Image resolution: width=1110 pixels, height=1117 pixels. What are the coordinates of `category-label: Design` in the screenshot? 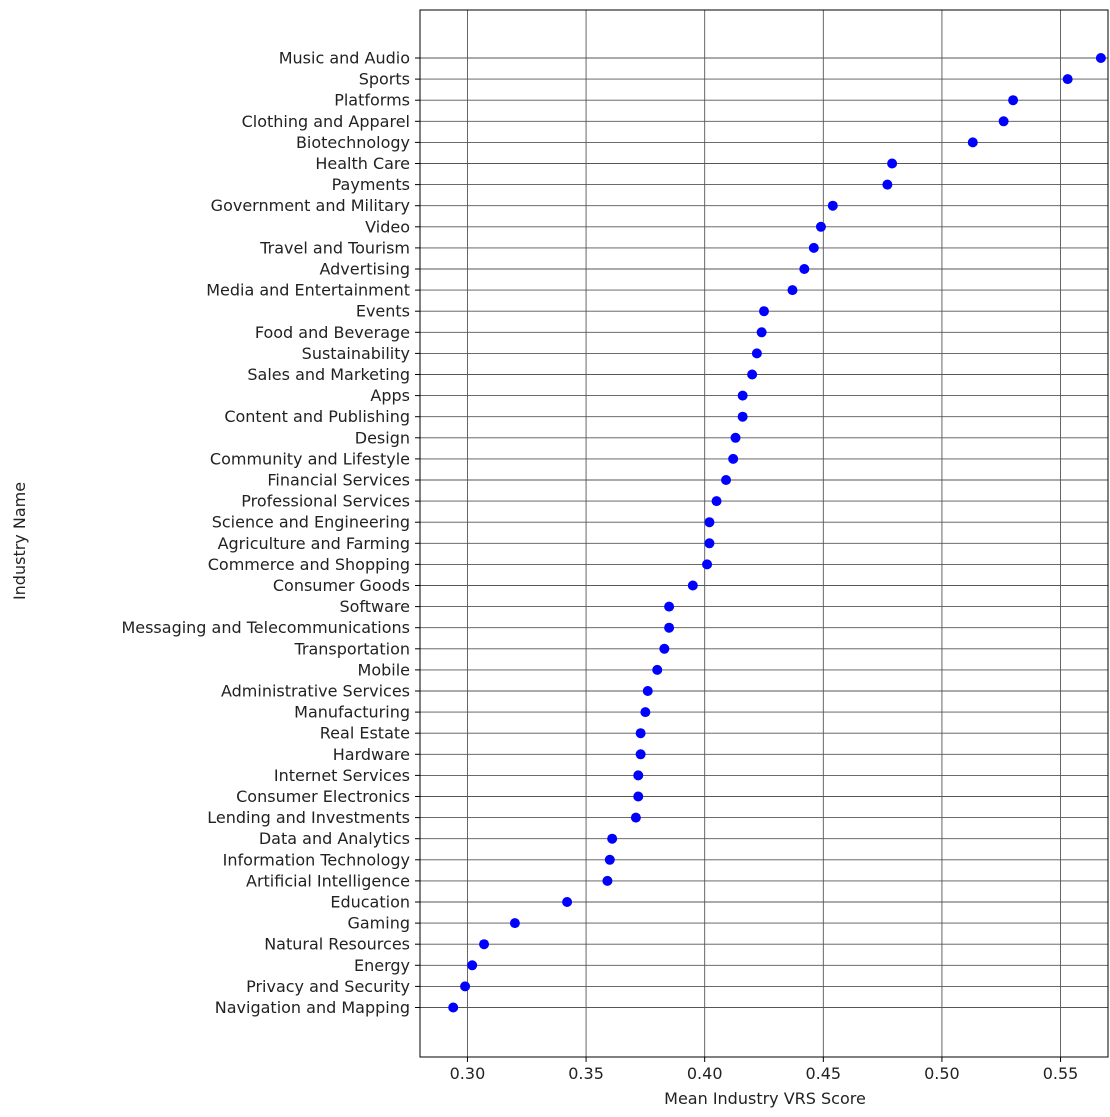 It's located at (382, 437).